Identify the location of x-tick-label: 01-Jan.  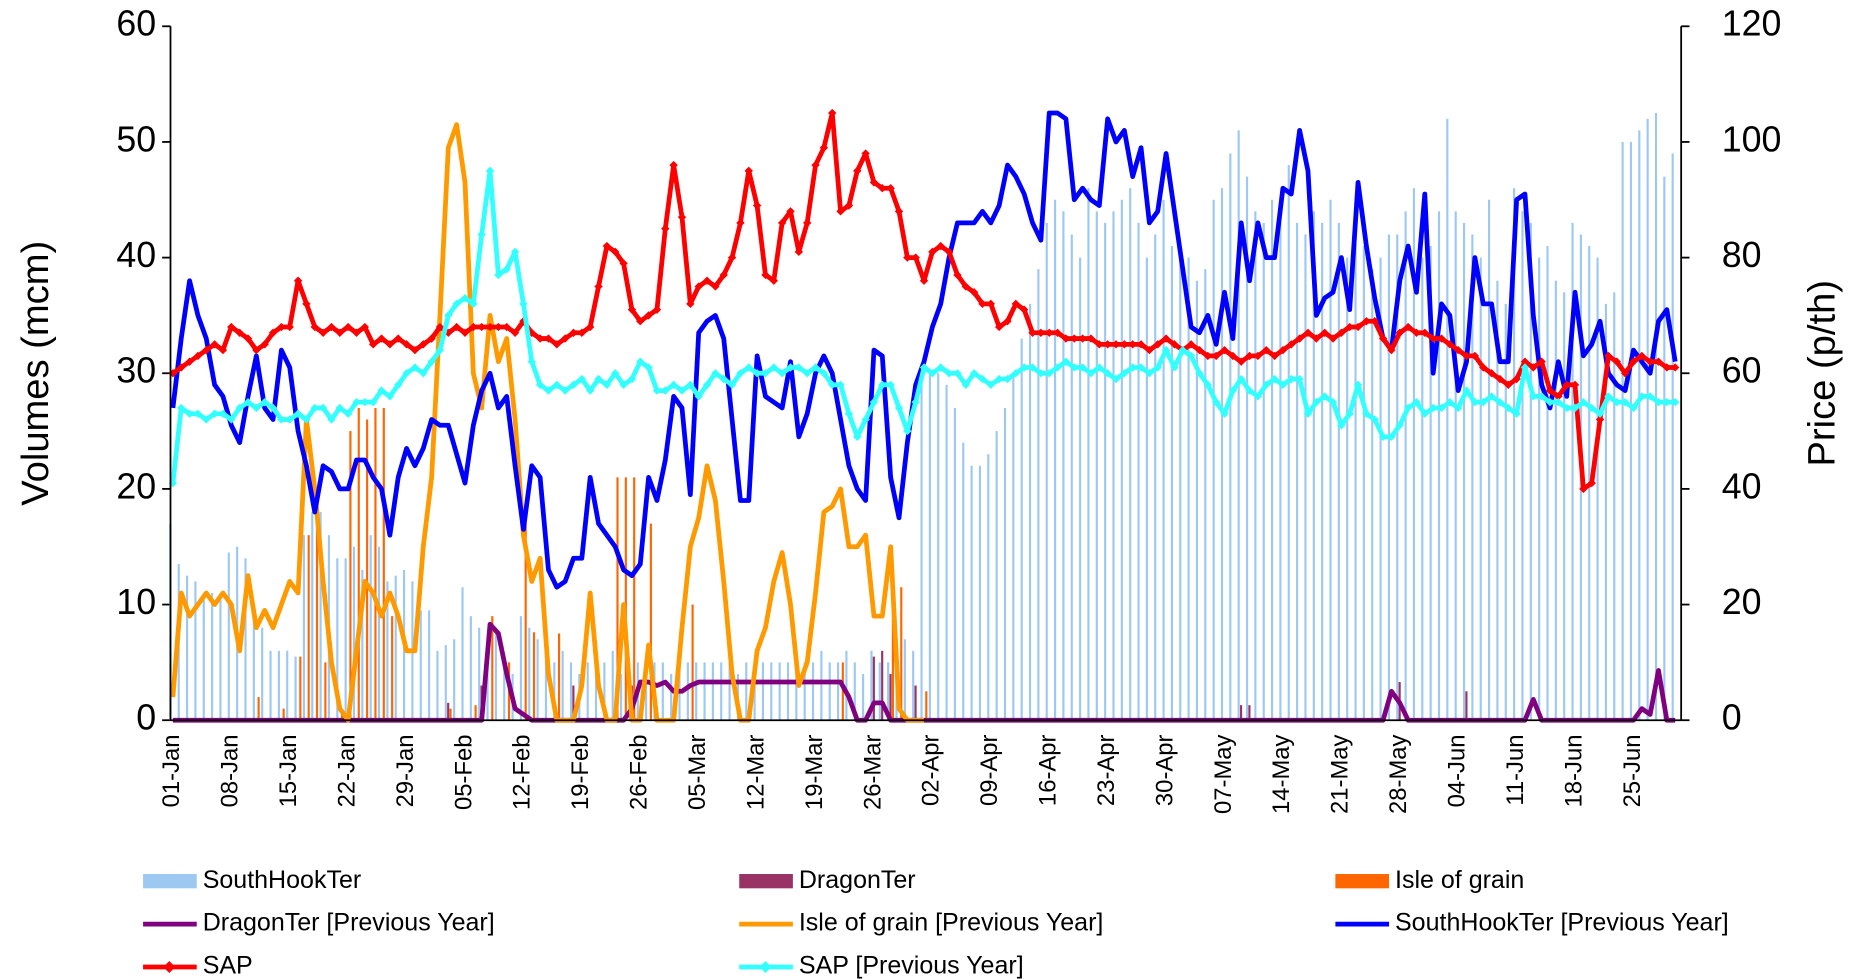
(171, 771).